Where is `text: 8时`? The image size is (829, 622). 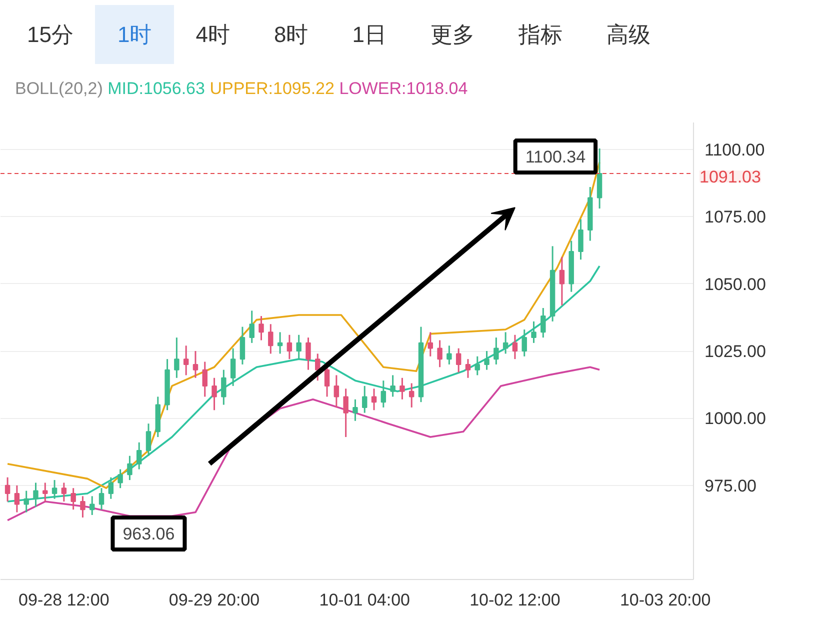
text: 8时 is located at coordinates (291, 35).